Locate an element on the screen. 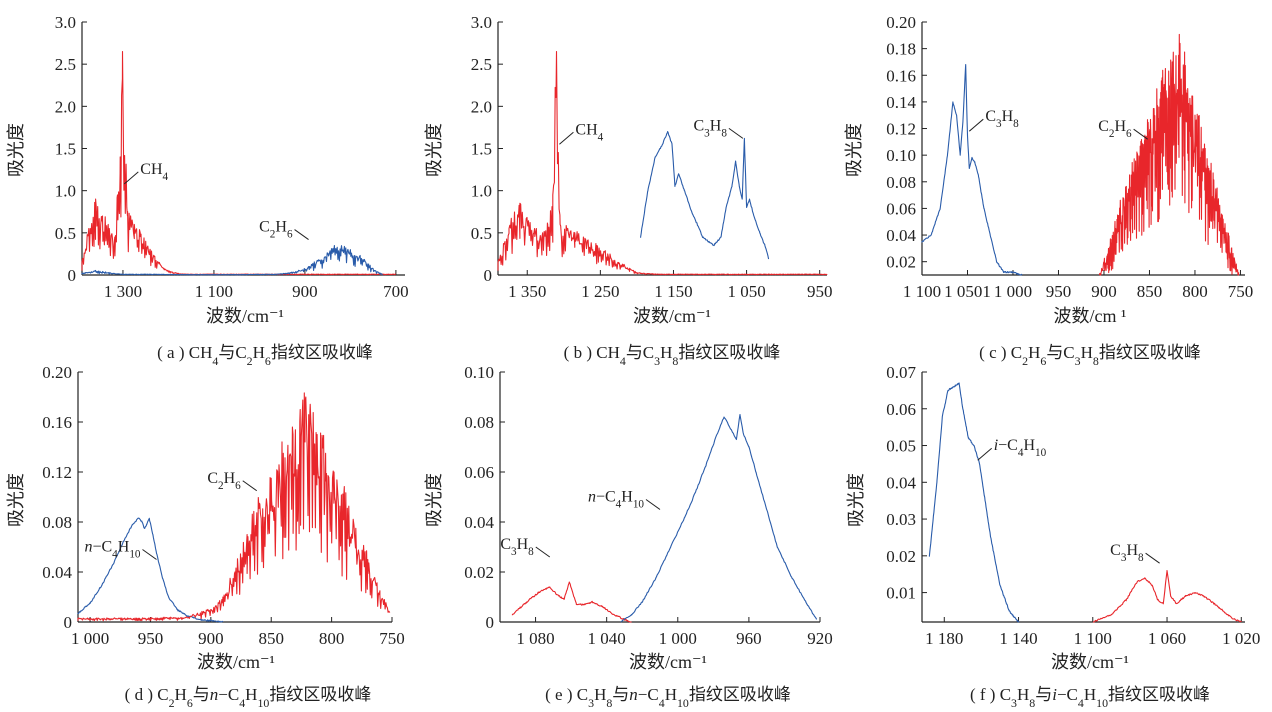  annotation-label-part: −C is located at coordinates (606, 497).